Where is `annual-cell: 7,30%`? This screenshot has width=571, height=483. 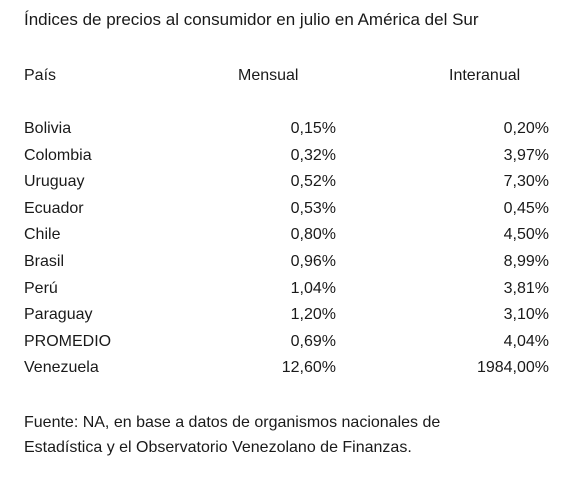
annual-cell: 7,30% is located at coordinates (526, 182).